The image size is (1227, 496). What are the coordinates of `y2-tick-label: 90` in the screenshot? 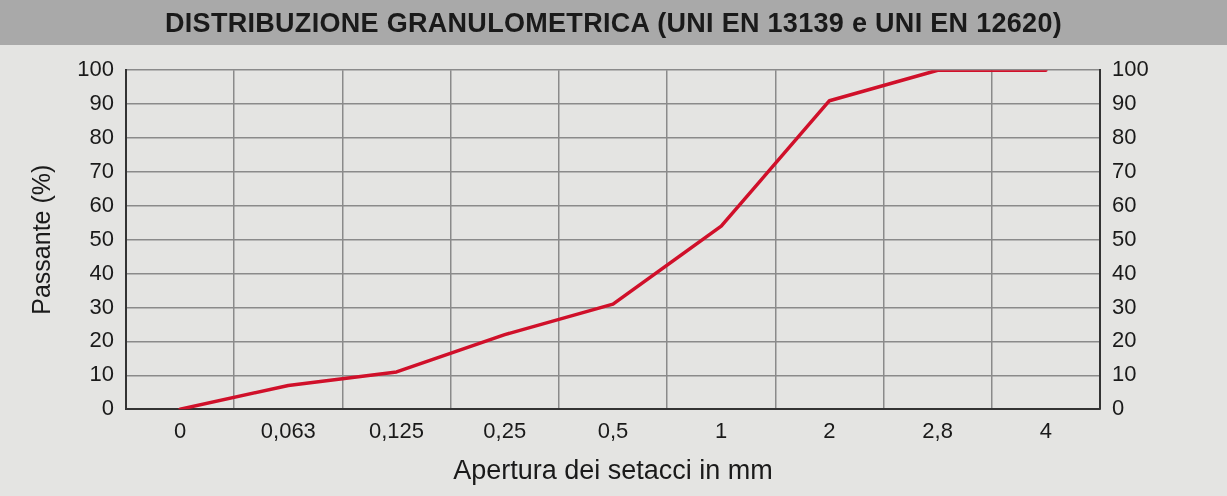 It's located at (1124, 103).